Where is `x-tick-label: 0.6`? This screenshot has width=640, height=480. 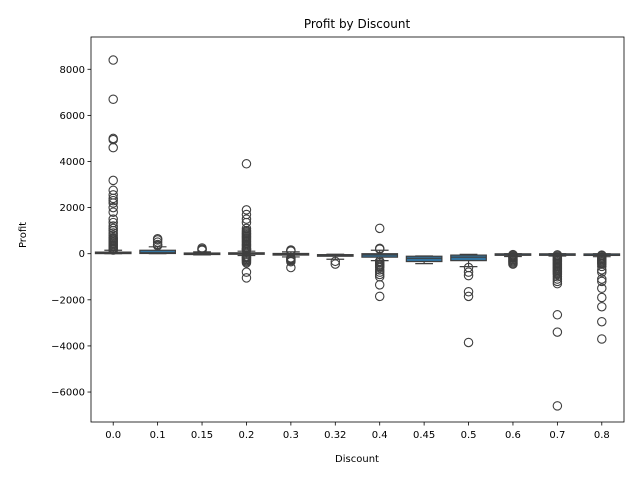
x-tick-label: 0.6 is located at coordinates (513, 435).